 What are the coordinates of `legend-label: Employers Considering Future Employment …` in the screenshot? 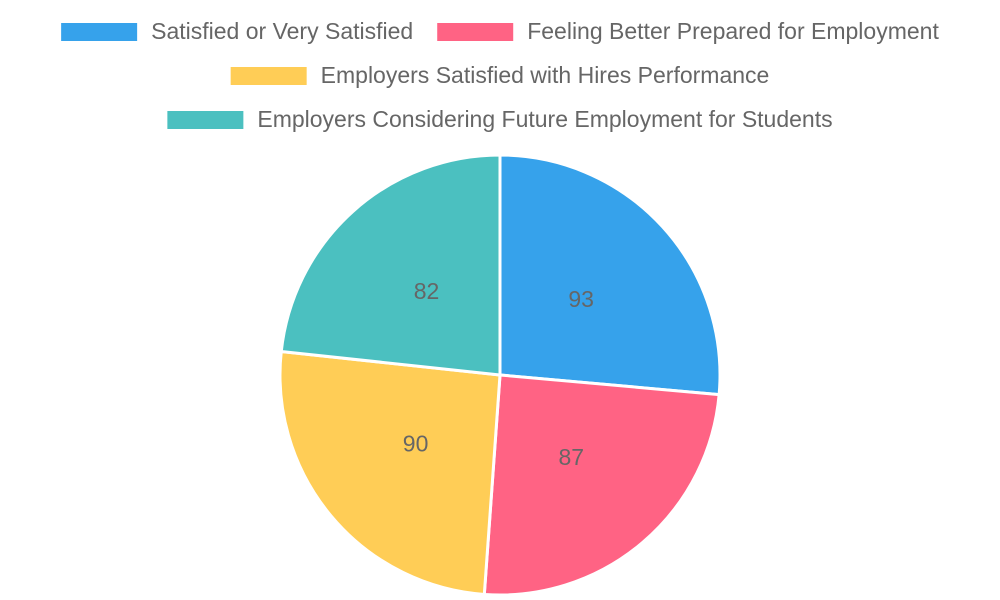 It's located at (544, 119).